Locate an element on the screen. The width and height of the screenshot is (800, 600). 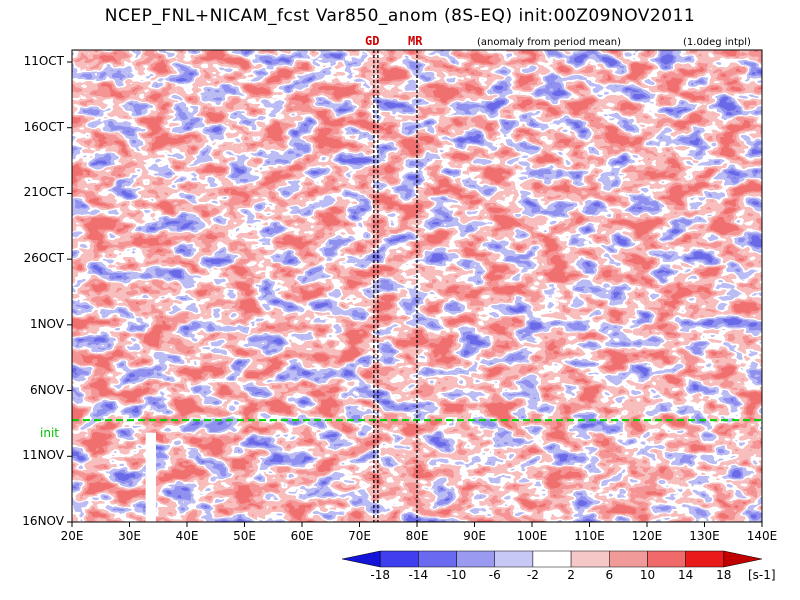
x-tick-label: 40E is located at coordinates (187, 536).